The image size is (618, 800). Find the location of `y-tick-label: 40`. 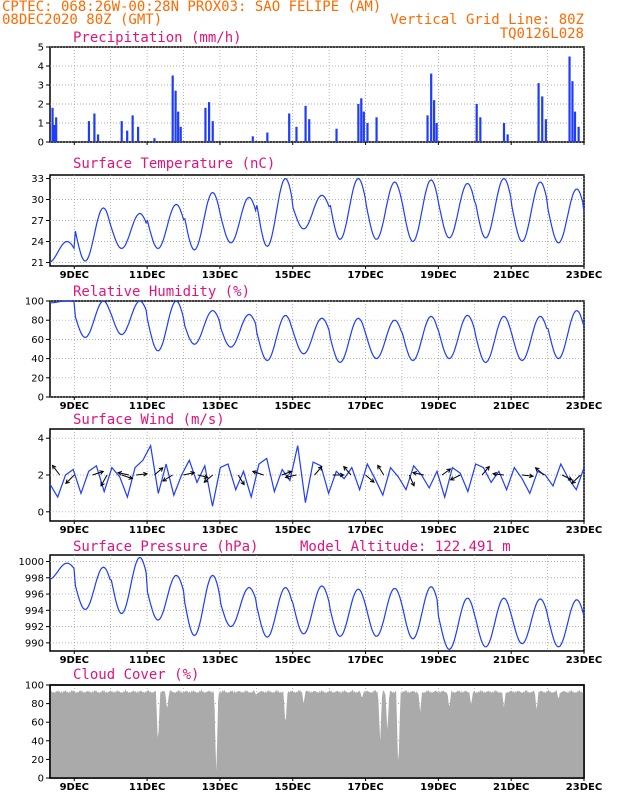

y-tick-label: 40 is located at coordinates (37, 359).